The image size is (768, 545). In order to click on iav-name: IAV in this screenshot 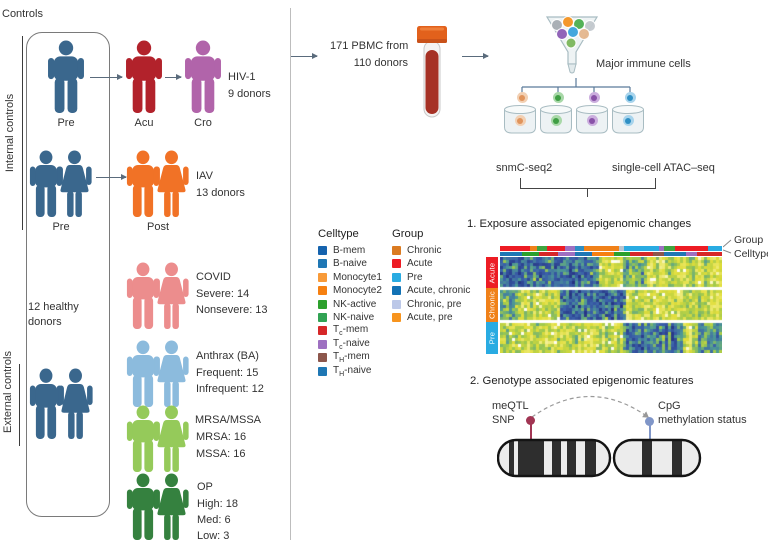, I will do `click(204, 176)`.